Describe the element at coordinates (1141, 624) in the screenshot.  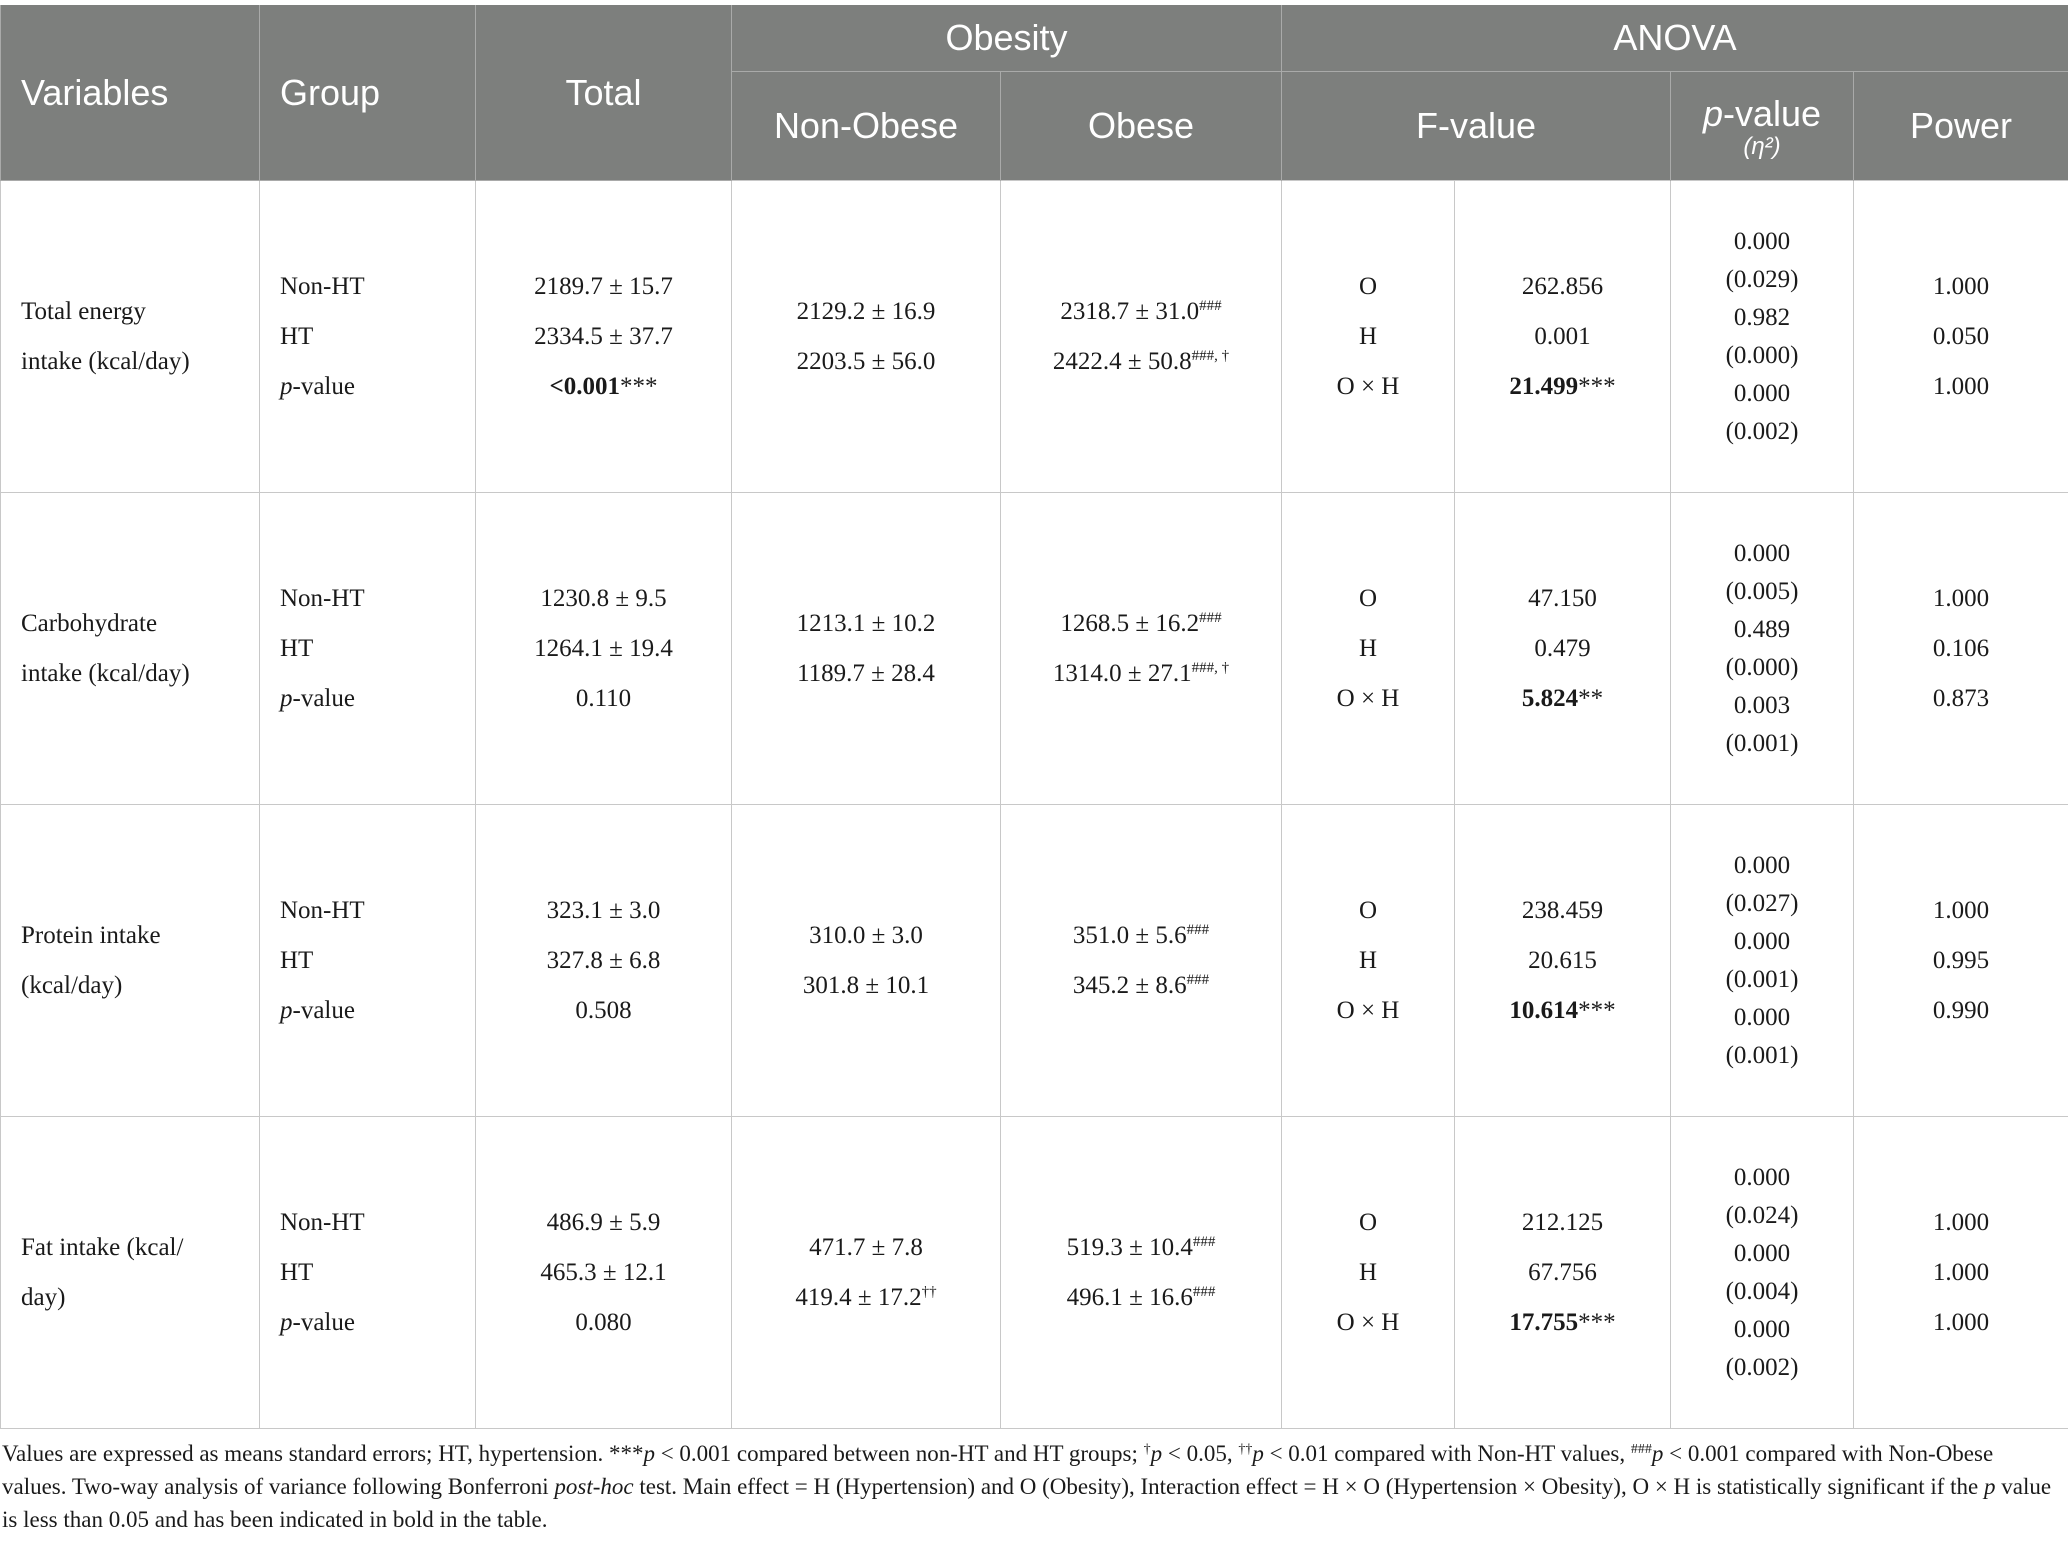
I see `obese-value-line: 1268.5 ± 16.2###` at that location.